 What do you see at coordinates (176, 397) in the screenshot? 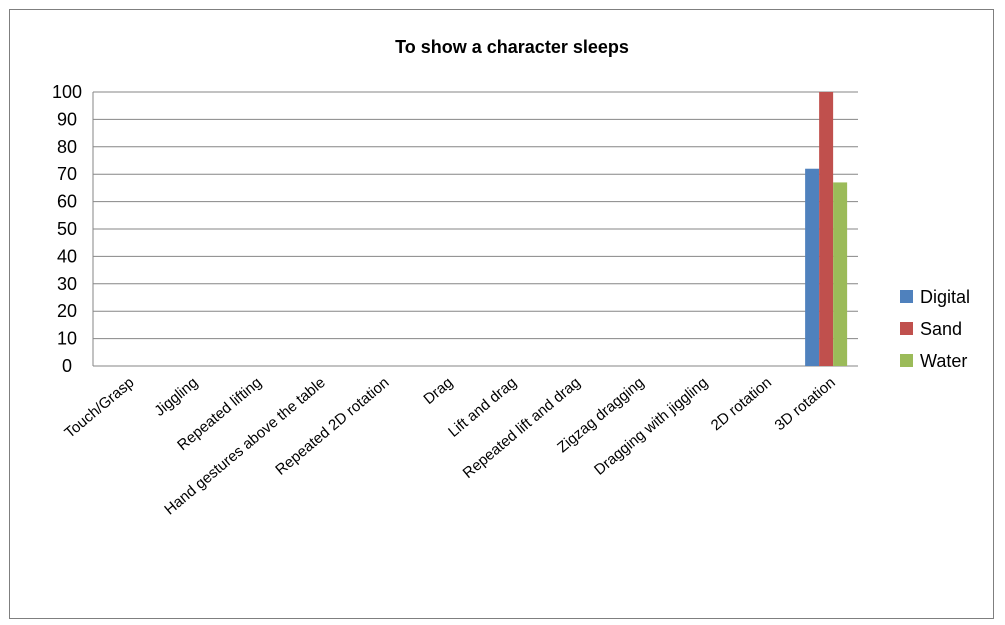
I see `x-tick-label: Jiggling` at bounding box center [176, 397].